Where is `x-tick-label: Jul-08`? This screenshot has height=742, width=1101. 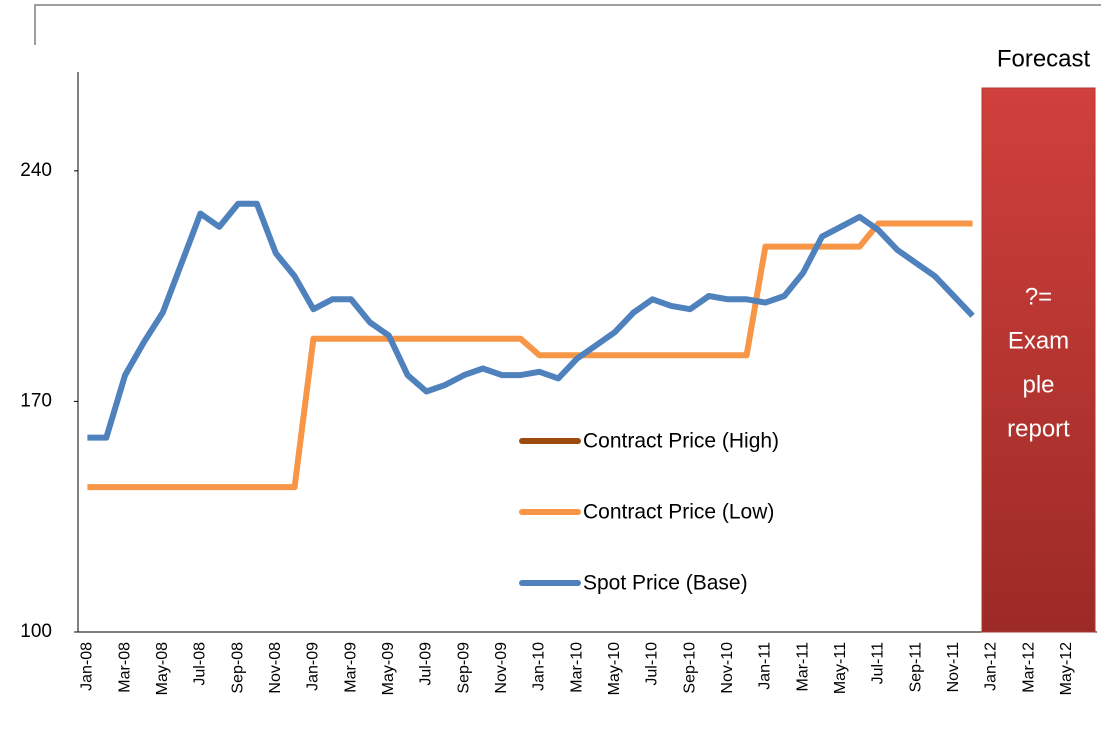
x-tick-label: Jul-08 is located at coordinates (200, 664).